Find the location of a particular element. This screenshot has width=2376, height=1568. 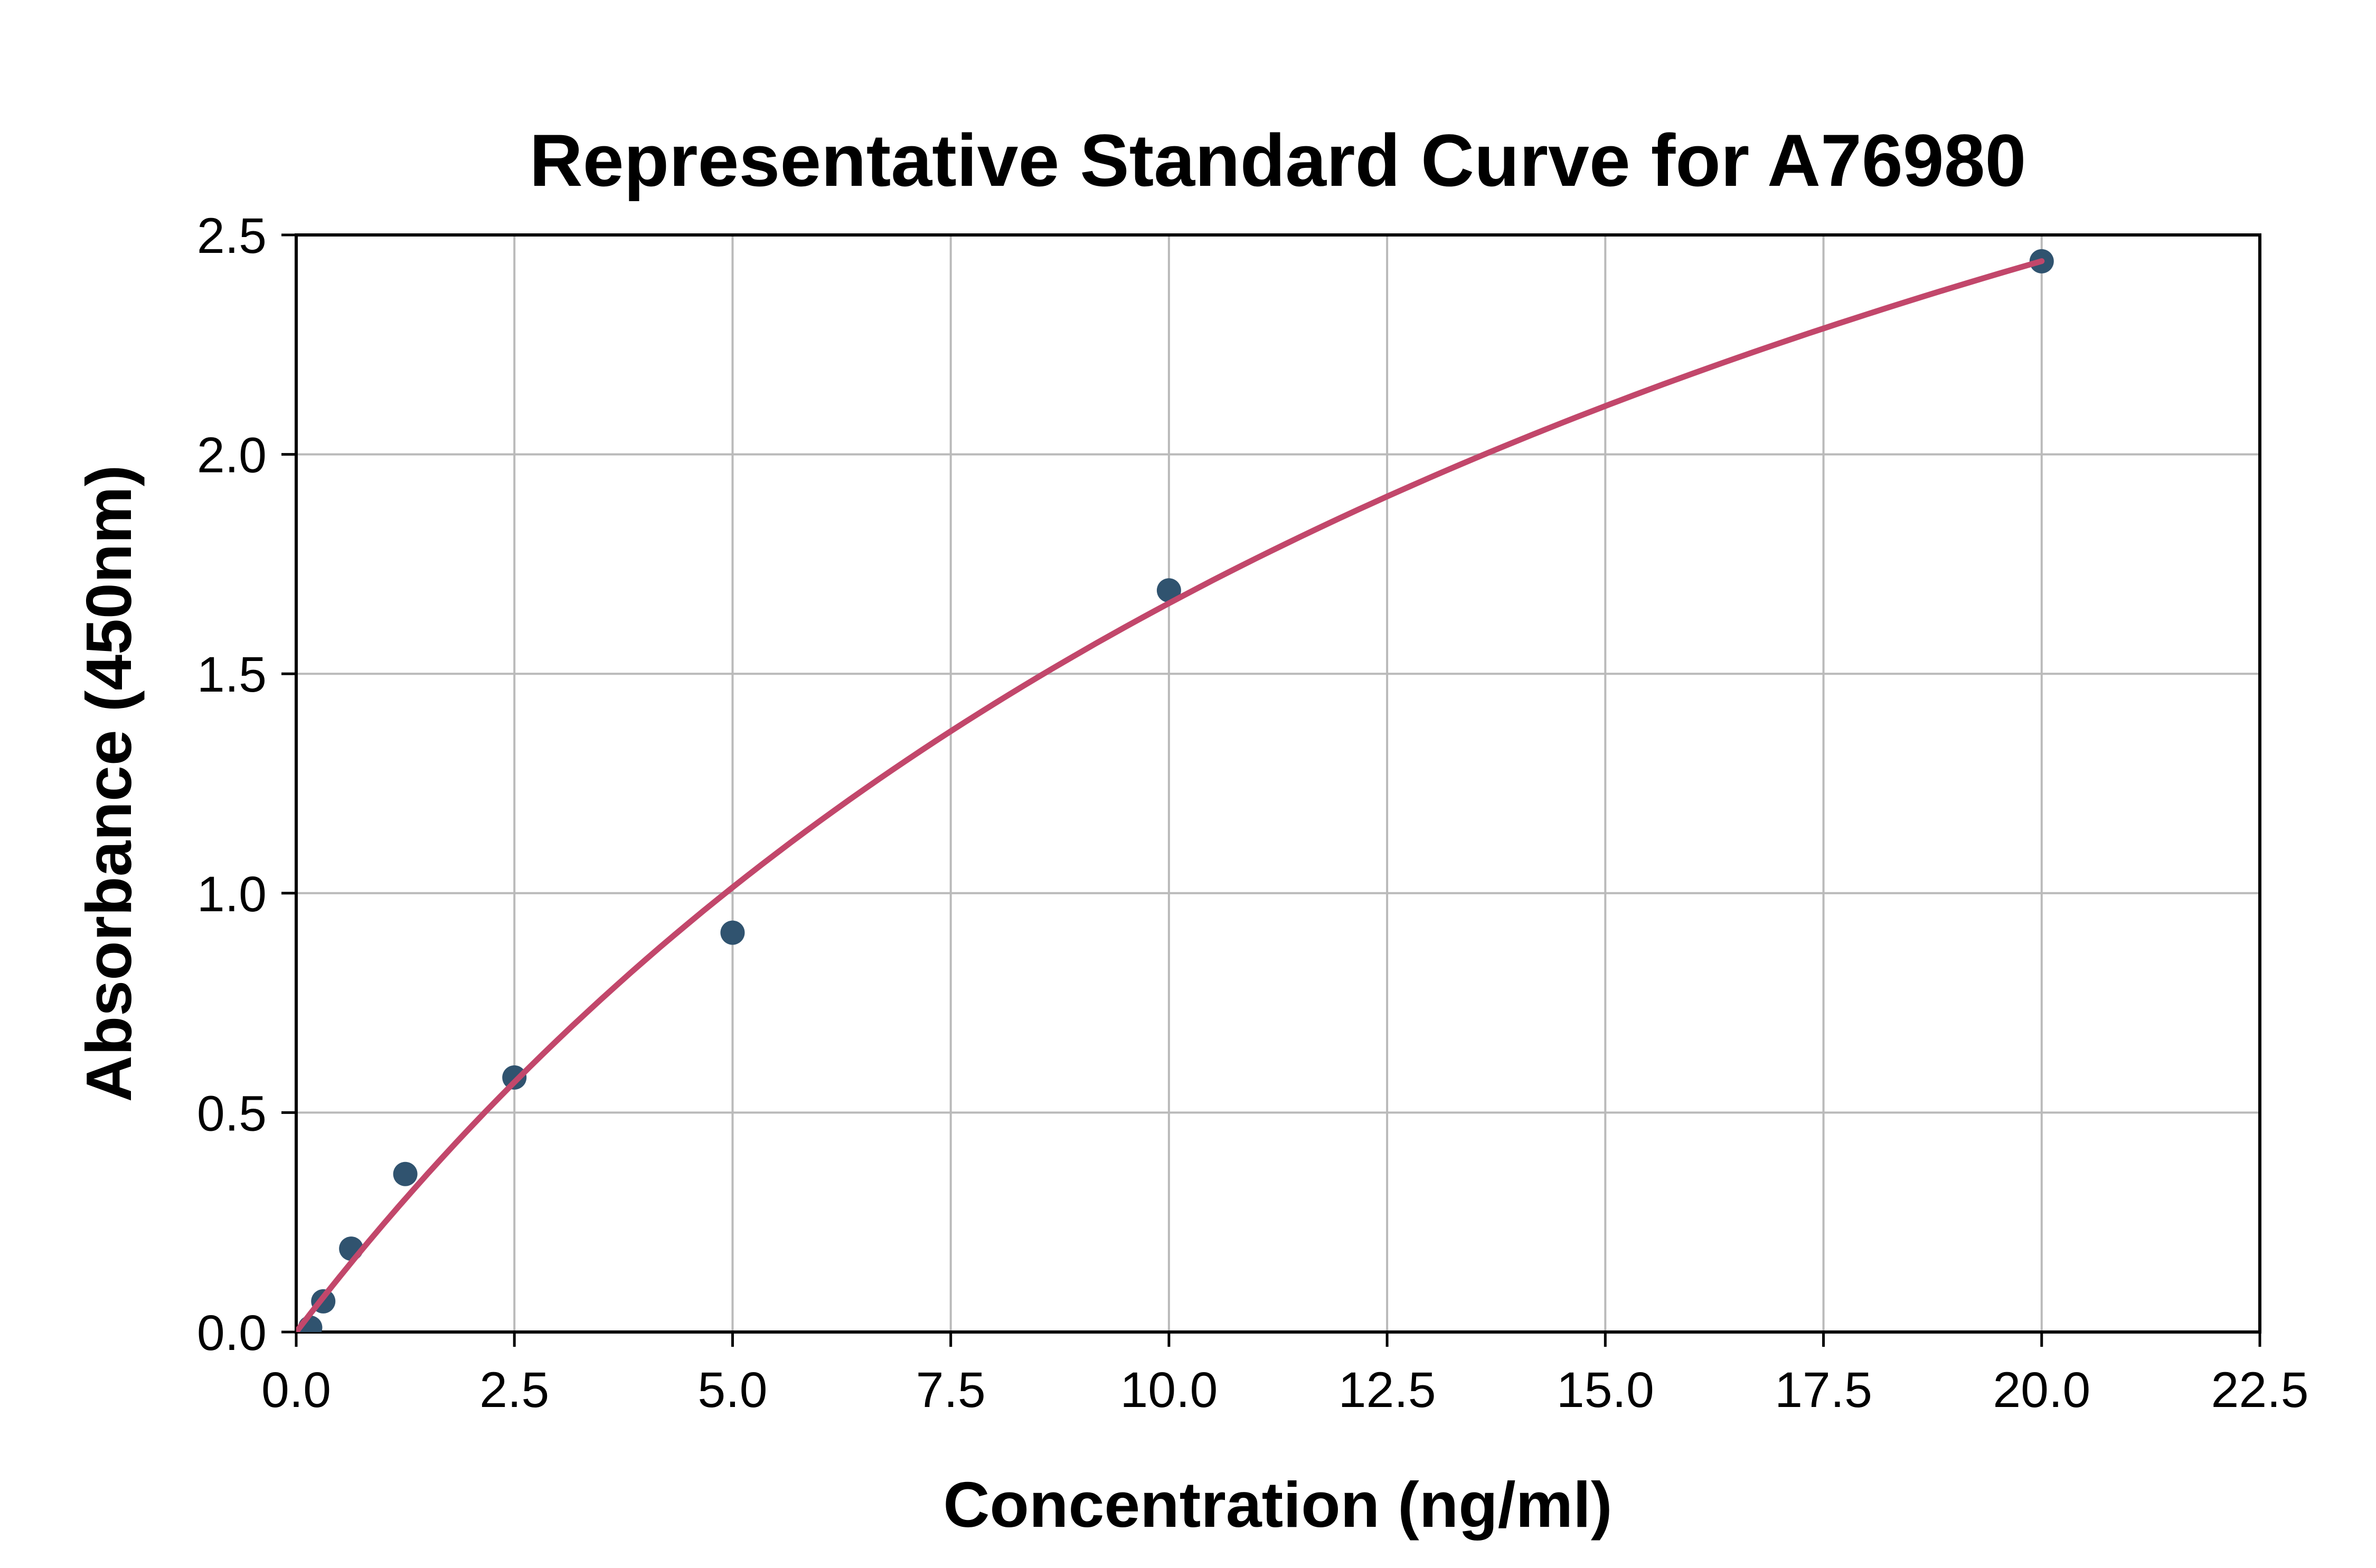

x-tick-label: 2.5 is located at coordinates (514, 1390).